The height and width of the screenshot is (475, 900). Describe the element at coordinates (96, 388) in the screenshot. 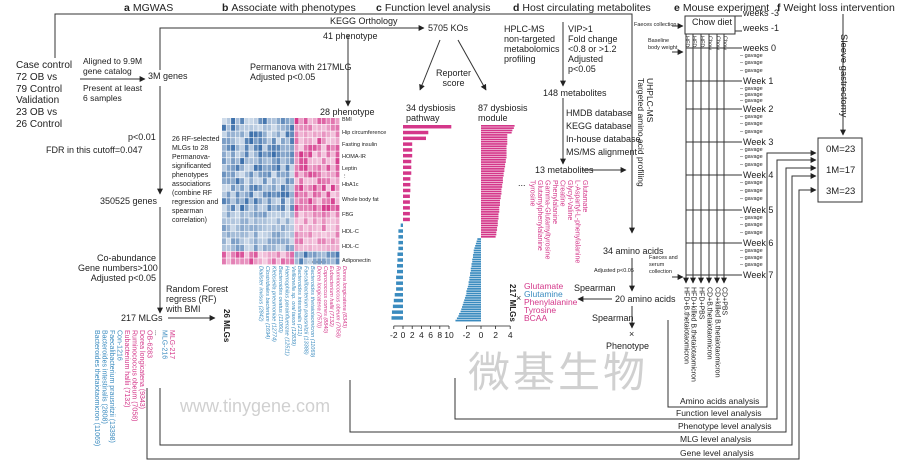

I see `mlg-list-item: Bacteroides thetaiotaomicron (11069)` at that location.